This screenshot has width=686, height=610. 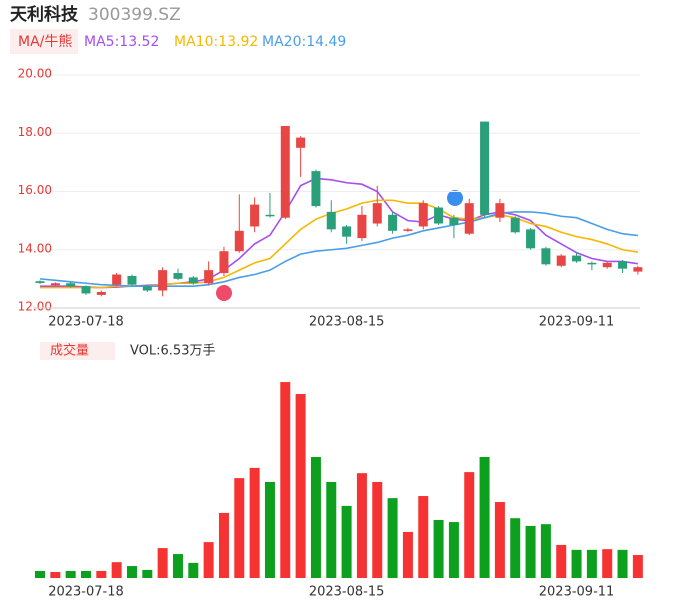 I want to click on vol-tag-bg, so click(x=77, y=351).